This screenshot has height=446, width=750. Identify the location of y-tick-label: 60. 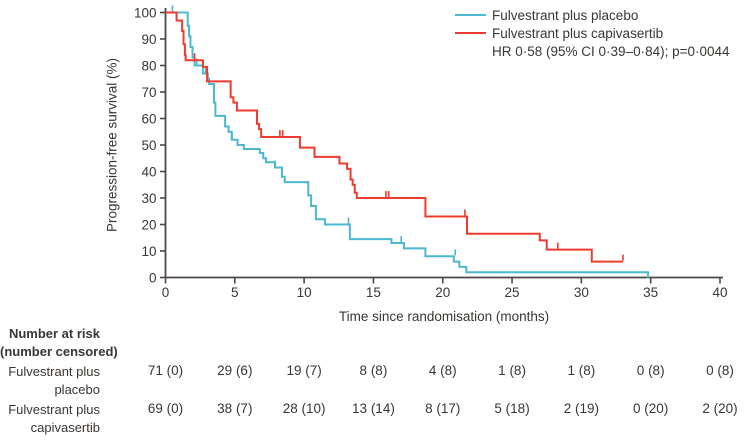
(148, 118).